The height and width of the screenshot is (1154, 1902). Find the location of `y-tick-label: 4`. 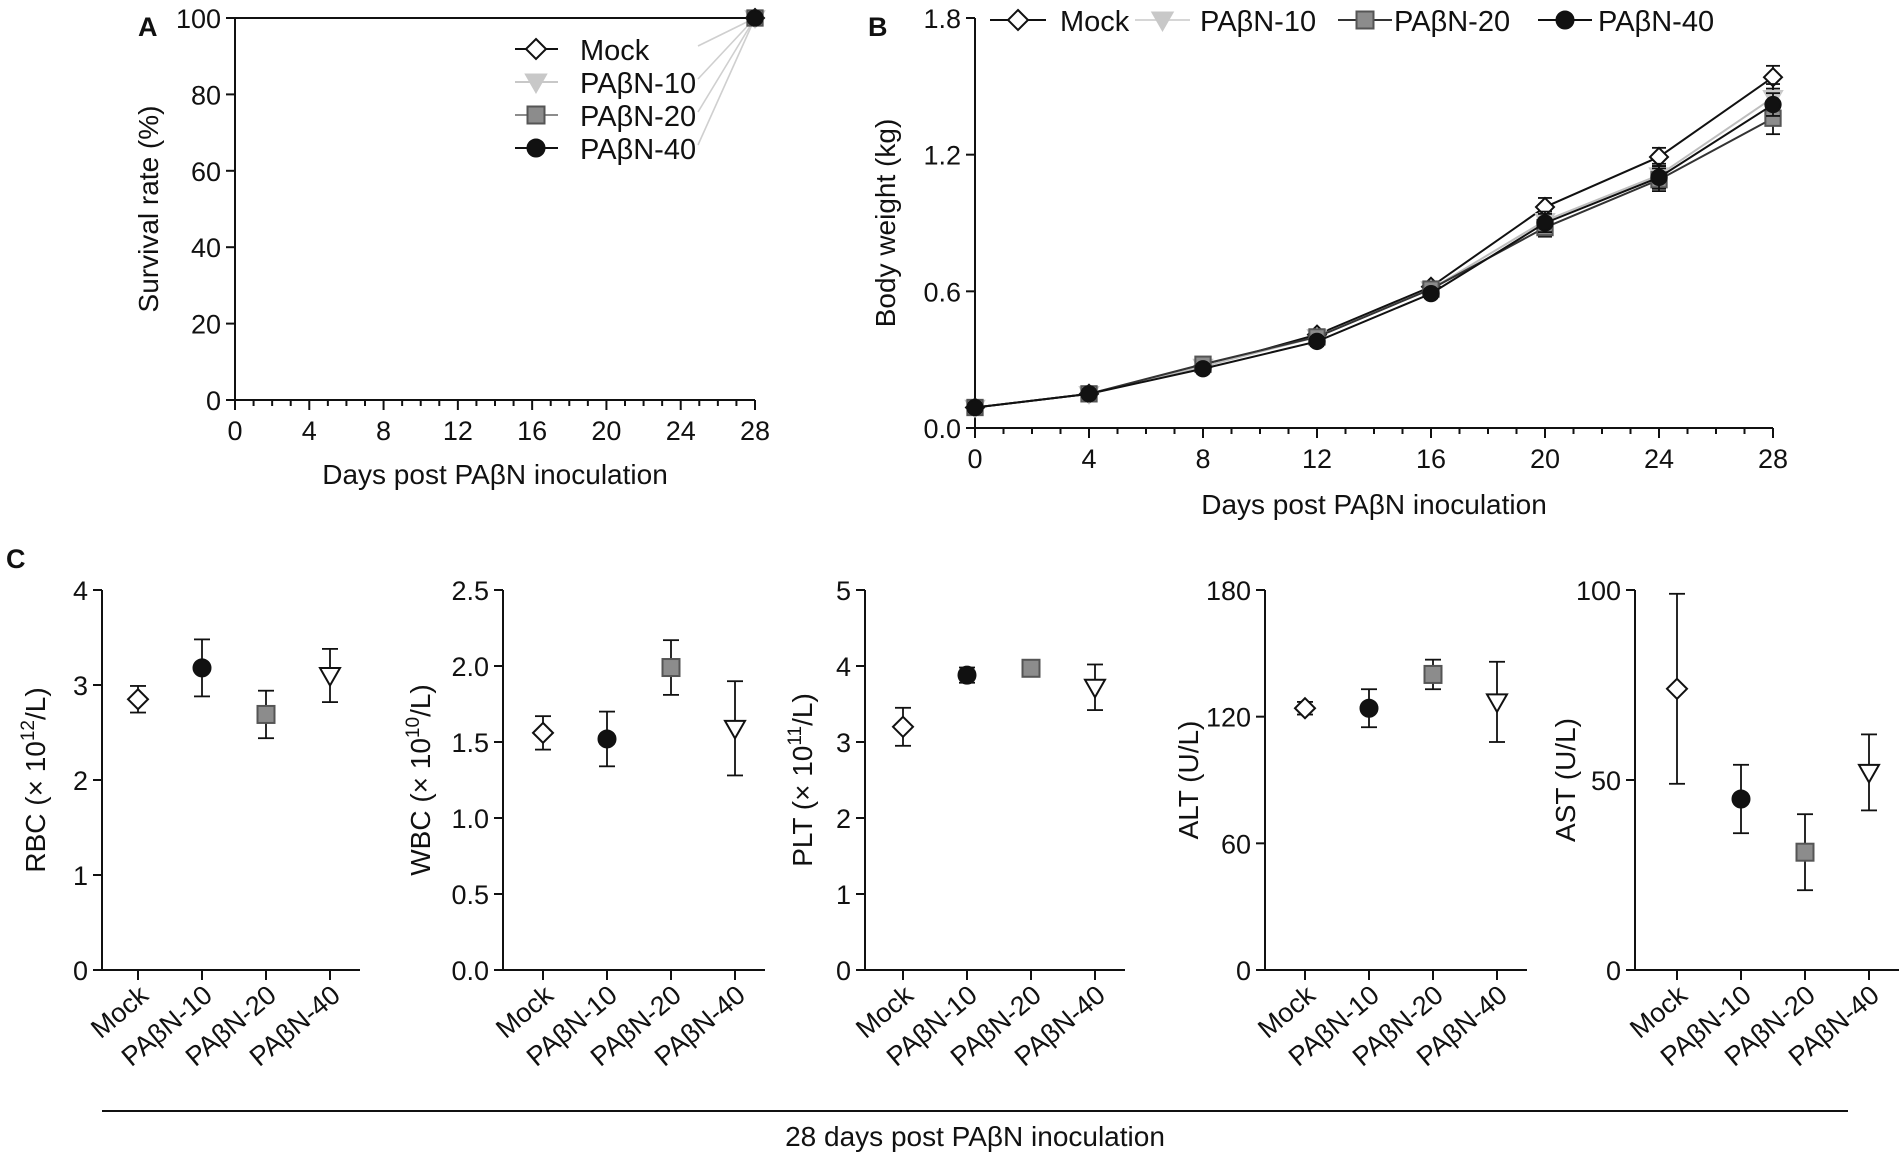

y-tick-label: 4 is located at coordinates (843, 667).